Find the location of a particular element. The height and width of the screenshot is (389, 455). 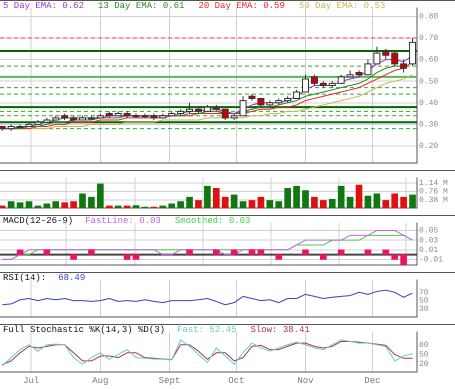

chart-title: MACD(12-26-9) is located at coordinates (38, 221).